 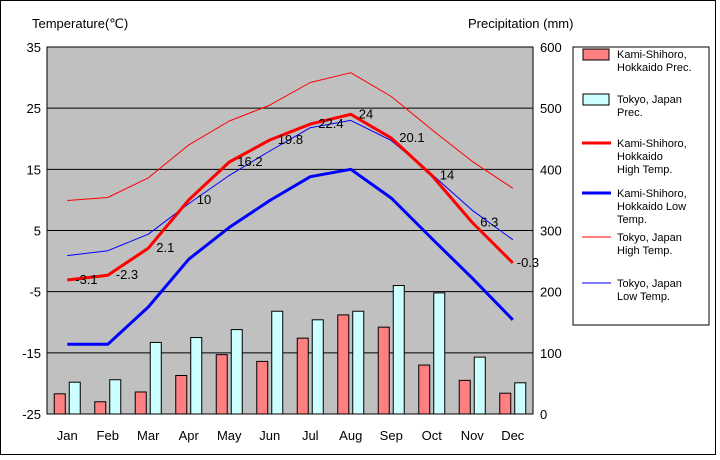 What do you see at coordinates (34, 47) in the screenshot?
I see `left-tick-label: 35` at bounding box center [34, 47].